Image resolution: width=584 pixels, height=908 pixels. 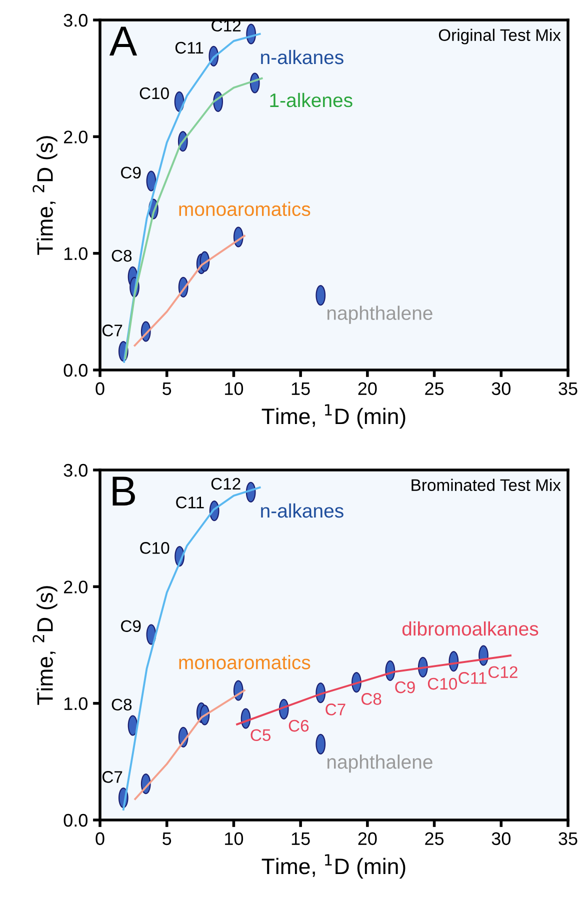 What do you see at coordinates (123, 41) in the screenshot?
I see `annotation: A` at bounding box center [123, 41].